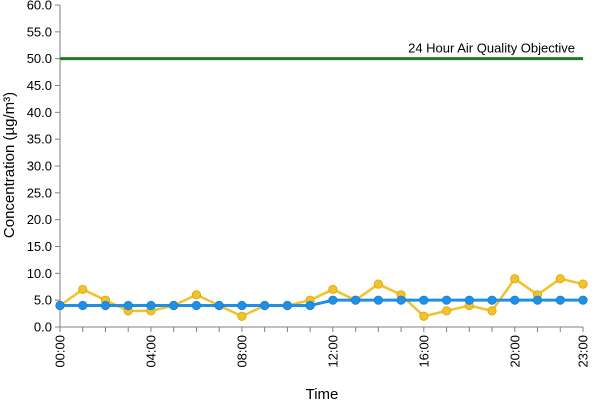 The image size is (600, 400). I want to click on x-tick-label: 23:00, so click(583, 351).